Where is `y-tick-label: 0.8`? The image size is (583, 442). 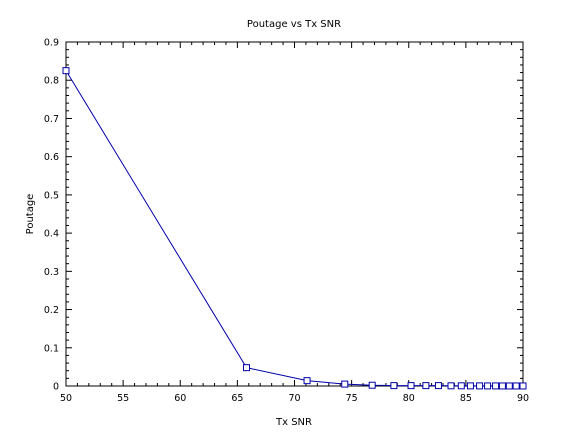 y-tick-label: 0.8 is located at coordinates (51, 81).